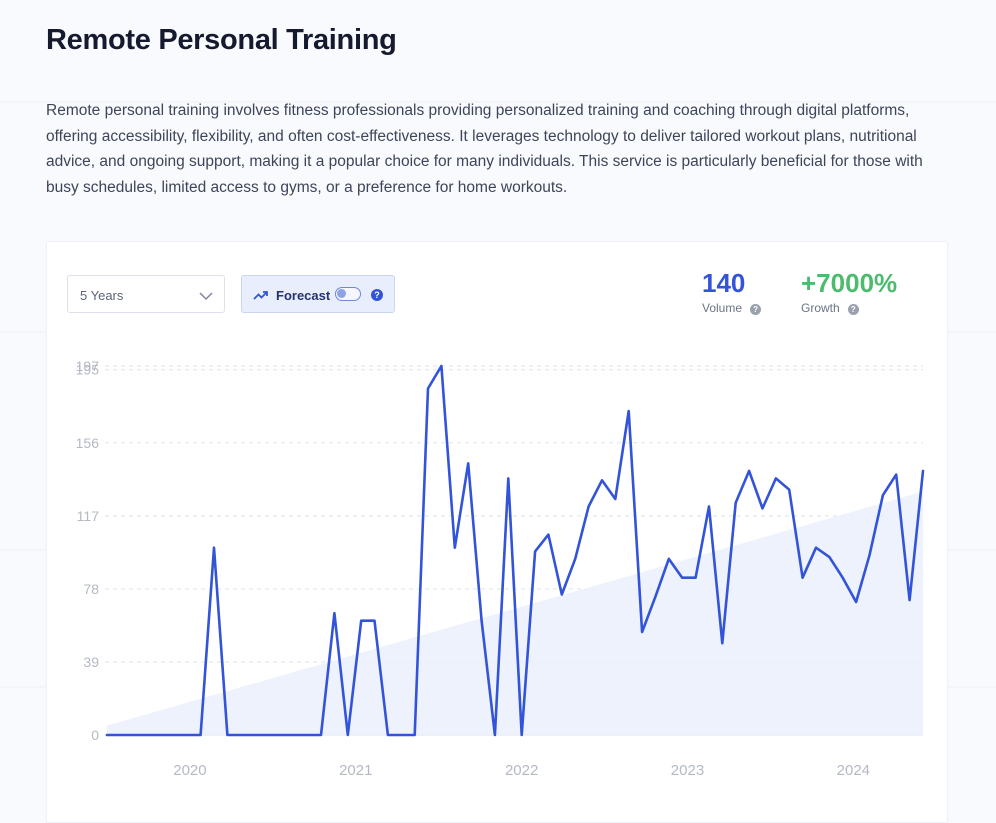 The image size is (996, 823). I want to click on volume-help-icon: ?, so click(756, 309).